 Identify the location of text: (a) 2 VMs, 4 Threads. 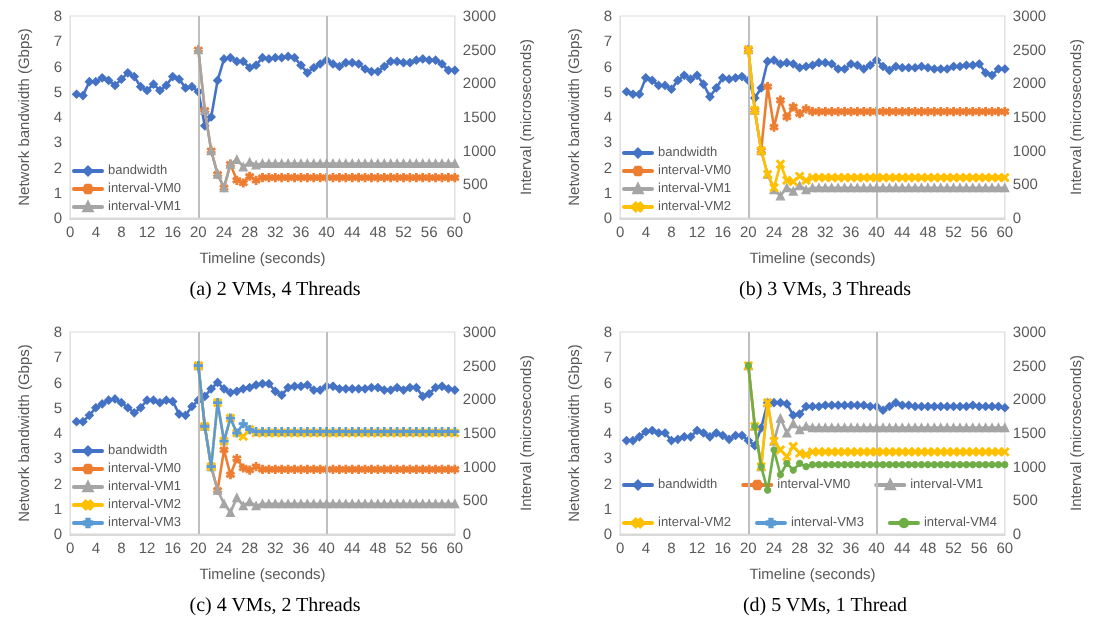
(275, 290).